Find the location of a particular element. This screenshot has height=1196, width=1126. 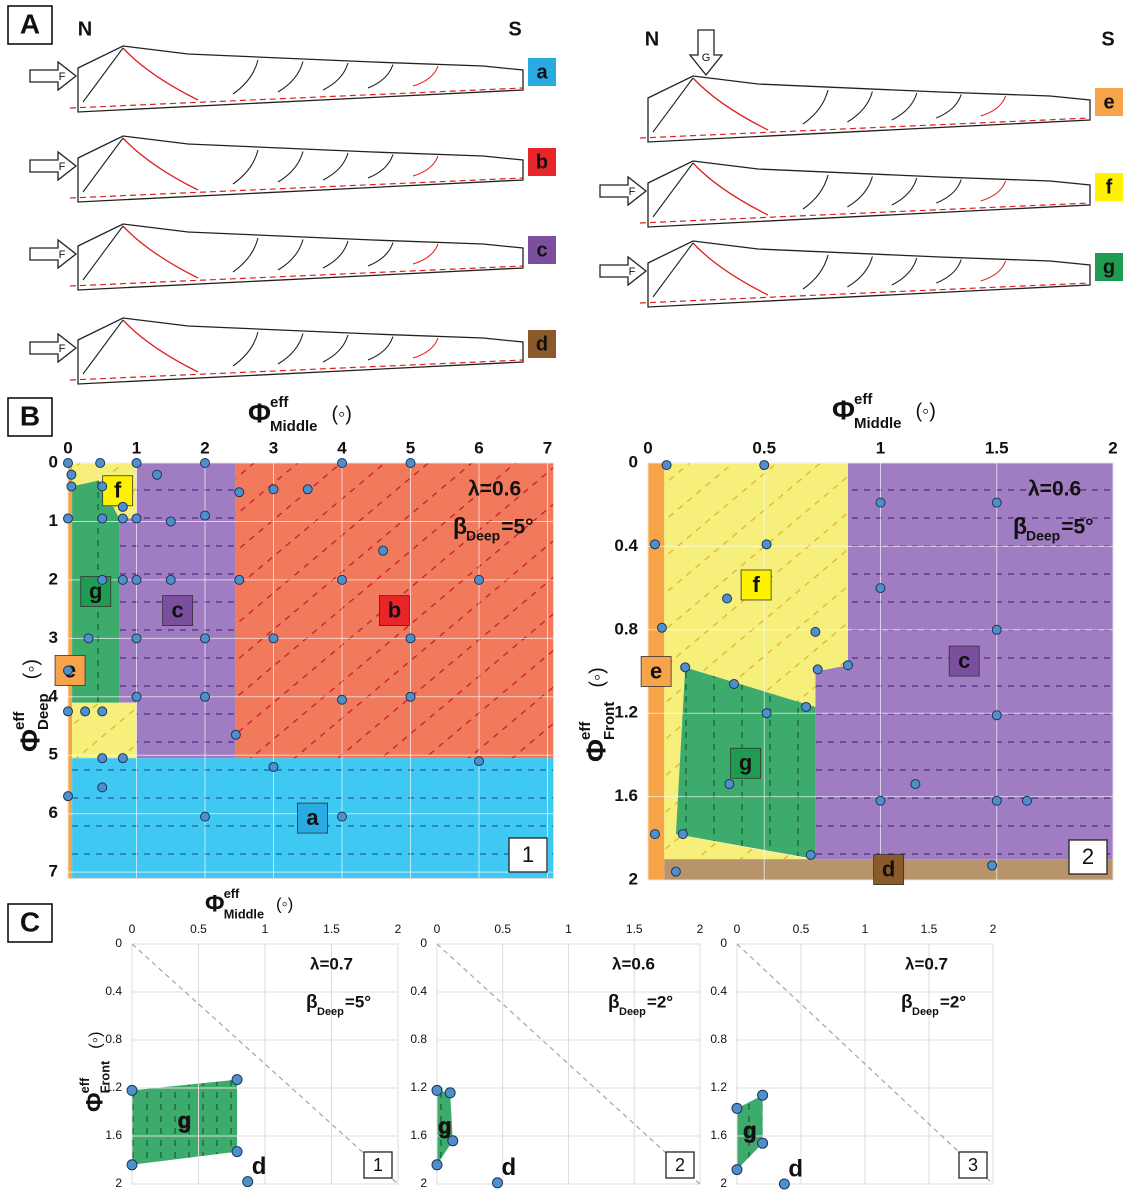

y-tick-label: 2 is located at coordinates (118, 1183).